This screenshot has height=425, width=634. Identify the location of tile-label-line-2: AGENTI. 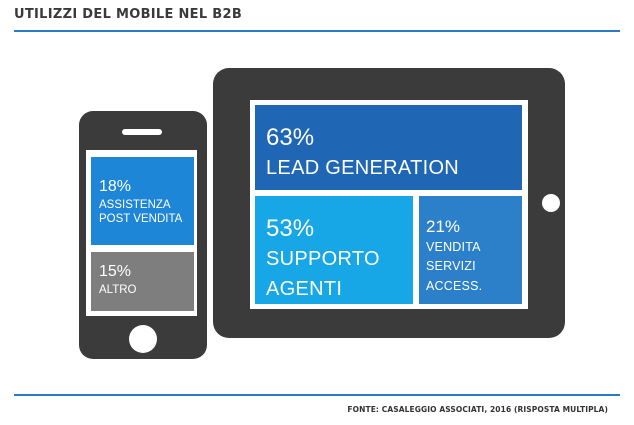
(304, 289).